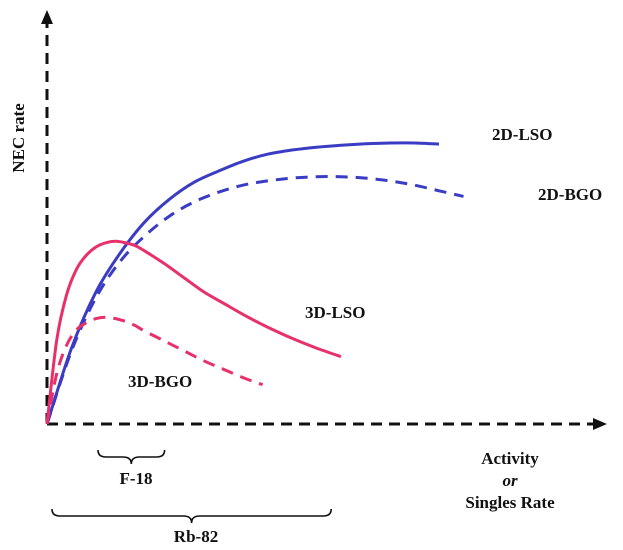 This screenshot has height=550, width=623. What do you see at coordinates (154, 370) in the screenshot?
I see `series-line-3d-bgo` at bounding box center [154, 370].